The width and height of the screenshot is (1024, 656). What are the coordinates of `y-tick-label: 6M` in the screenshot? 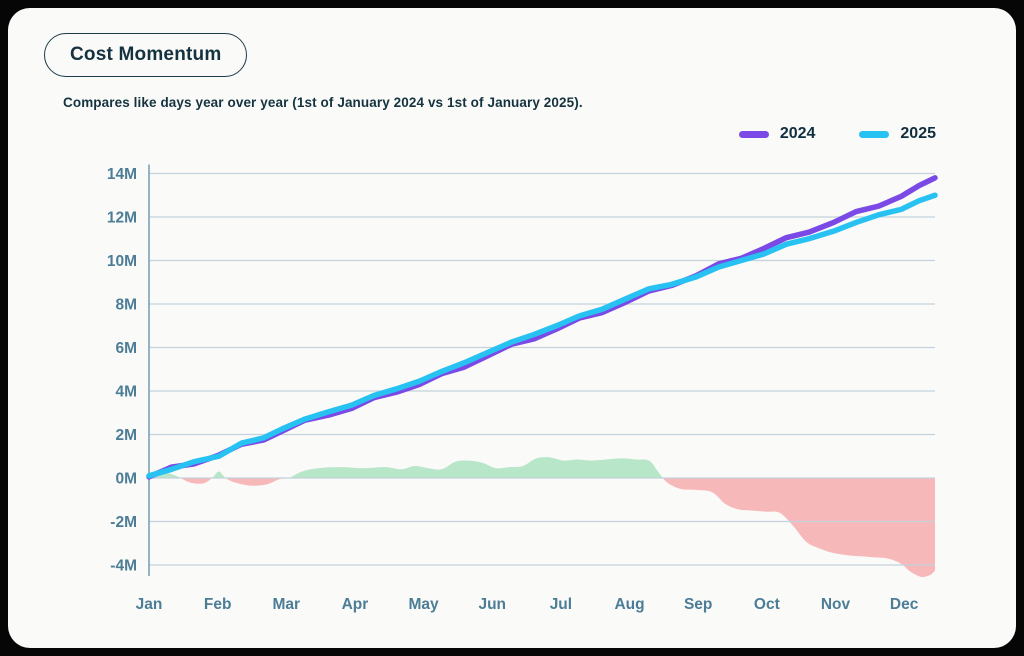 It's located at (126, 348).